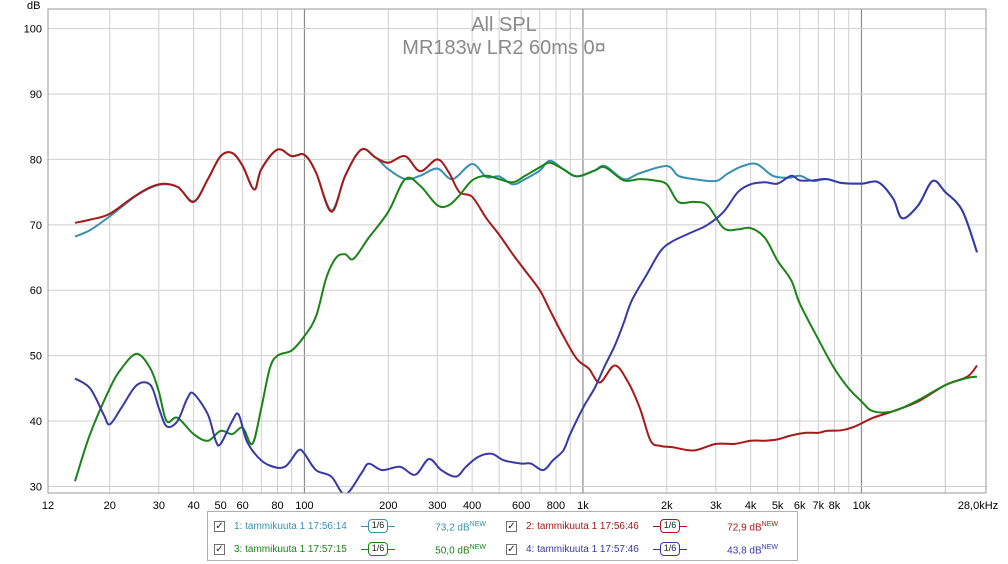 The height and width of the screenshot is (564, 1008). What do you see at coordinates (159, 506) in the screenshot?
I see `x-tick-label: 30` at bounding box center [159, 506].